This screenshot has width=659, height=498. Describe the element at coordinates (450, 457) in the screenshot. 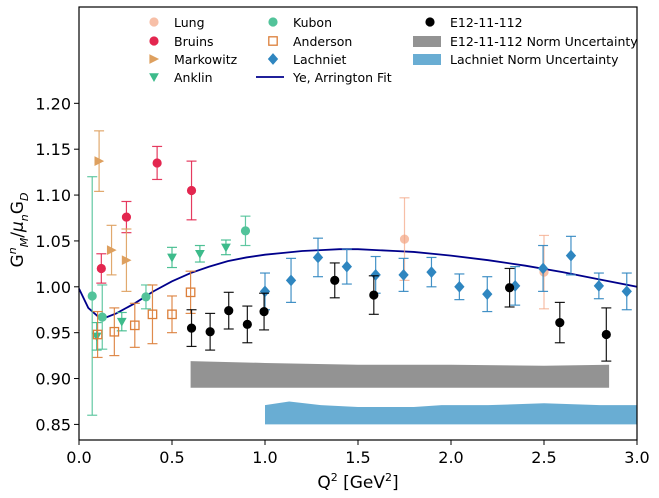

I see `x-tick-label: 2.0` at that location.